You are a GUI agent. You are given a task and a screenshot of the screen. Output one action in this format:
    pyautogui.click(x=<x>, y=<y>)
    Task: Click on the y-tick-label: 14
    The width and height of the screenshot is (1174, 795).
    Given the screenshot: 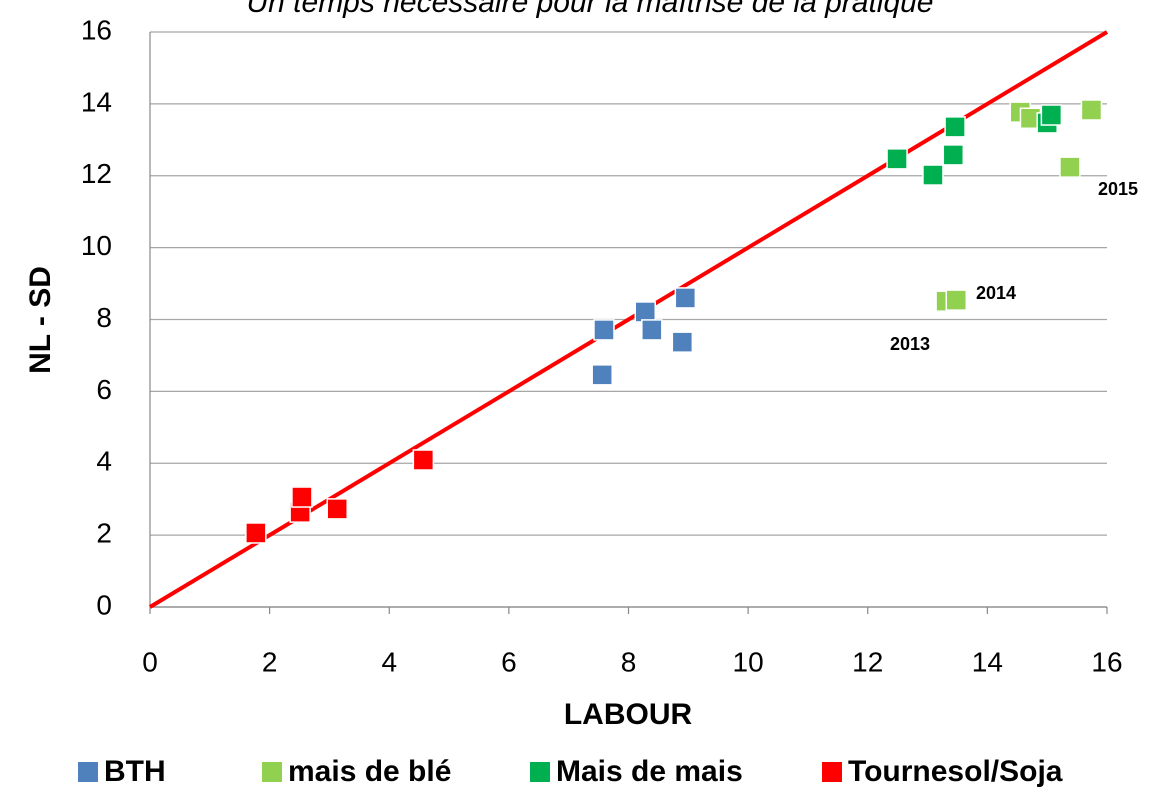 What is the action you would take?
    pyautogui.click(x=96, y=101)
    